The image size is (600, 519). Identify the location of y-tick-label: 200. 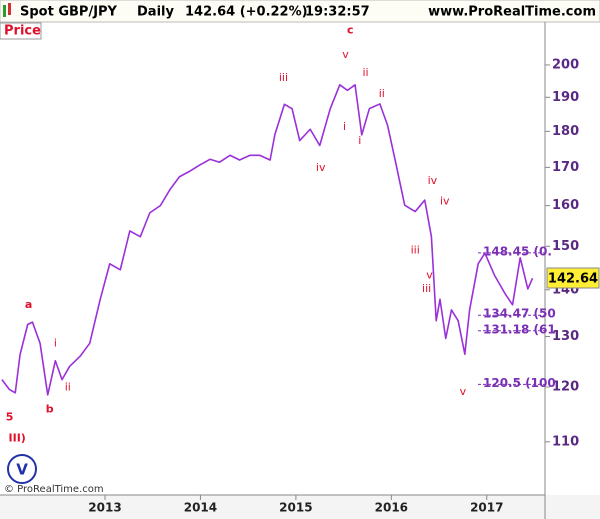
(565, 64).